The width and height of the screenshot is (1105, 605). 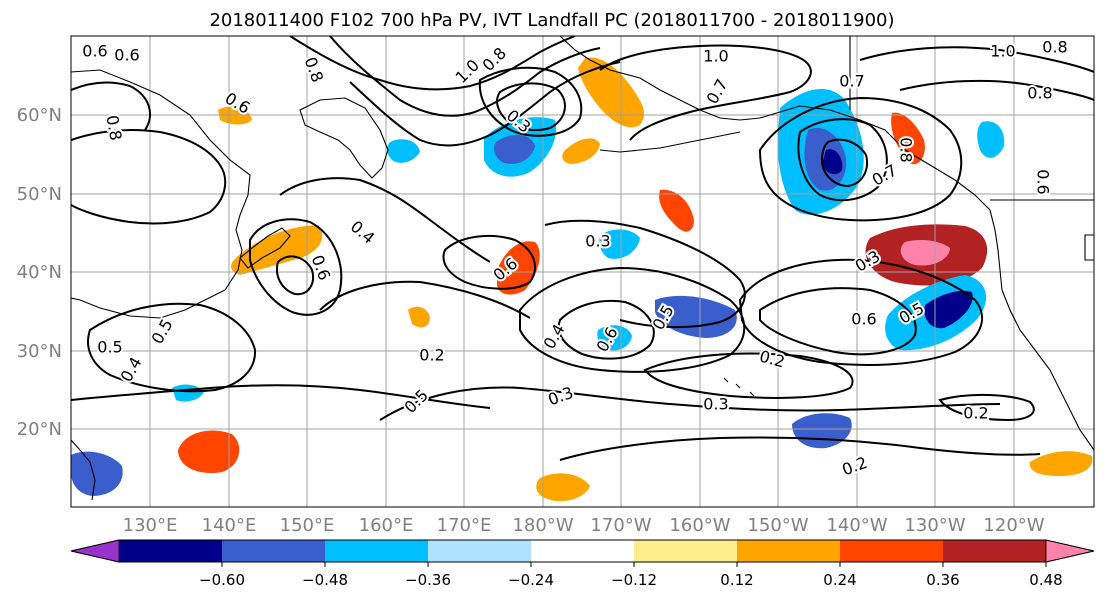 I want to click on latitude-tick-label: 30°N, so click(x=39, y=351).